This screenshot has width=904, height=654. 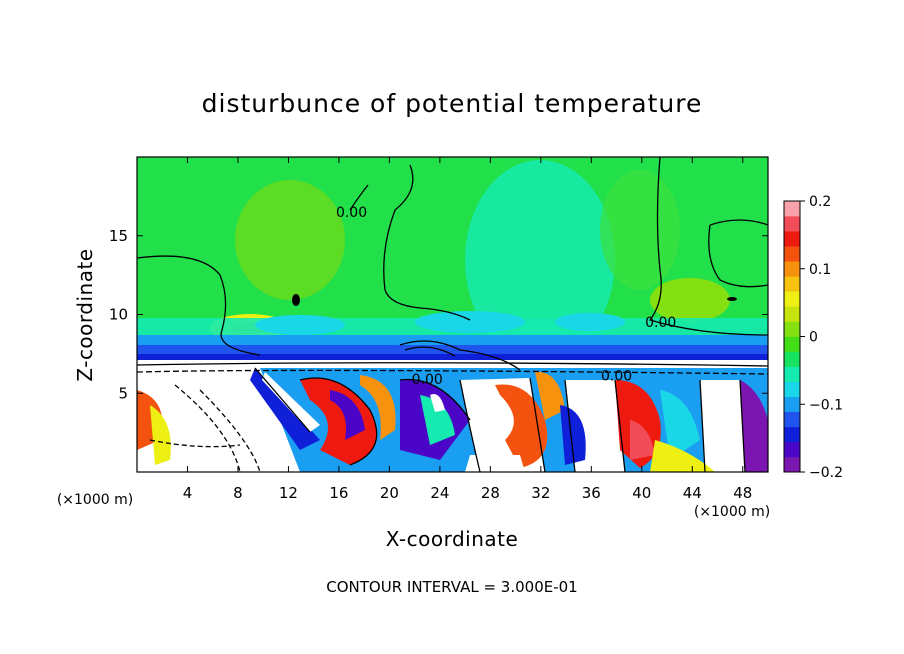 What do you see at coordinates (732, 512) in the screenshot?
I see `x-unit-label-right: (×1000 m)` at bounding box center [732, 512].